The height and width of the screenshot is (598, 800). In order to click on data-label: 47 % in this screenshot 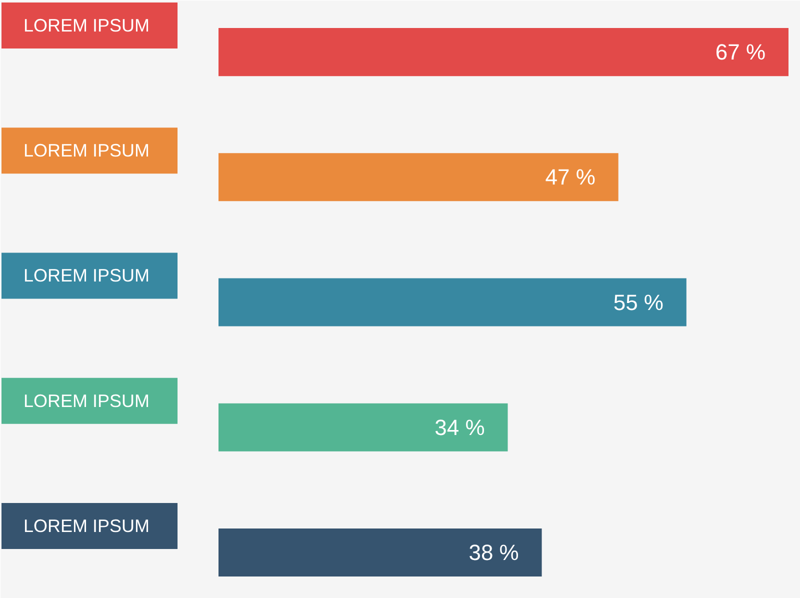, I will do `click(570, 177)`.